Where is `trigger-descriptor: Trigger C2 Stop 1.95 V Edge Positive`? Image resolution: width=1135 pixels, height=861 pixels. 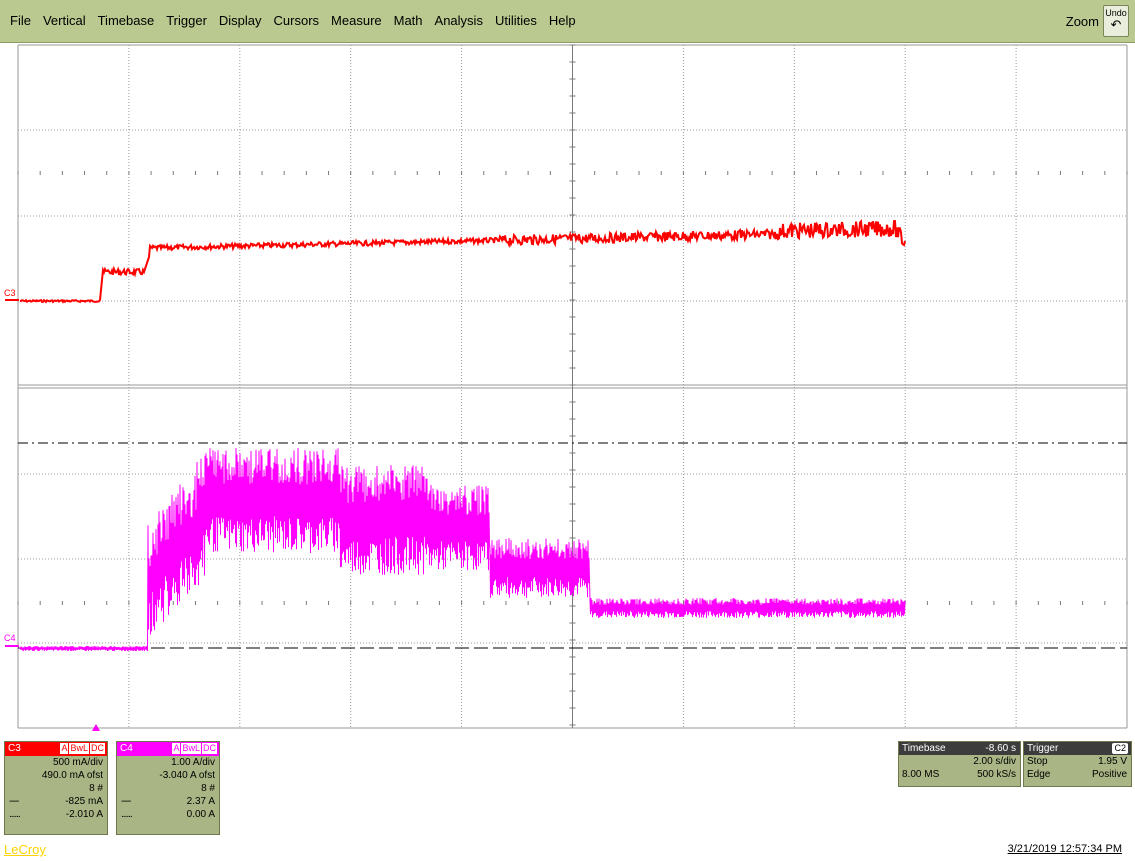
trigger-descriptor: Trigger C2 Stop 1.95 V Edge Positive is located at coordinates (1077, 764).